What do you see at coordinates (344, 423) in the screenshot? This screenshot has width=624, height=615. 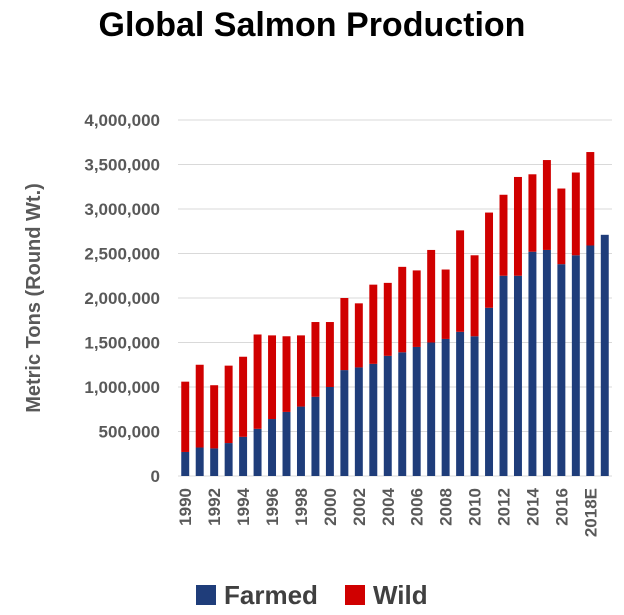 I see `bar-farmed-2001` at bounding box center [344, 423].